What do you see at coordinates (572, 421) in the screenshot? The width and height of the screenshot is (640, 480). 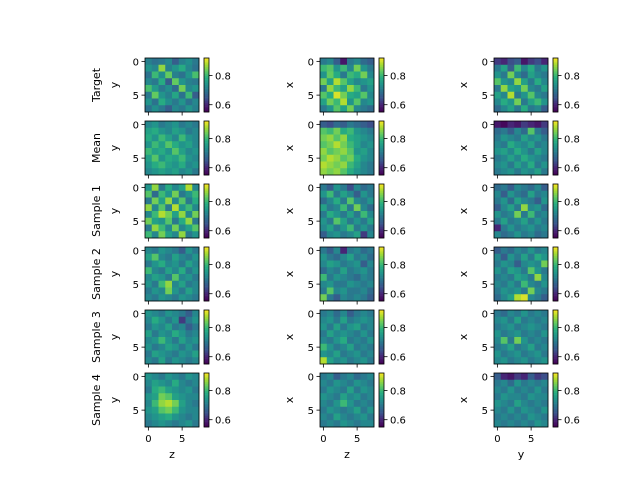 I see `colorbar-tick-label: 0.6` at bounding box center [572, 421].